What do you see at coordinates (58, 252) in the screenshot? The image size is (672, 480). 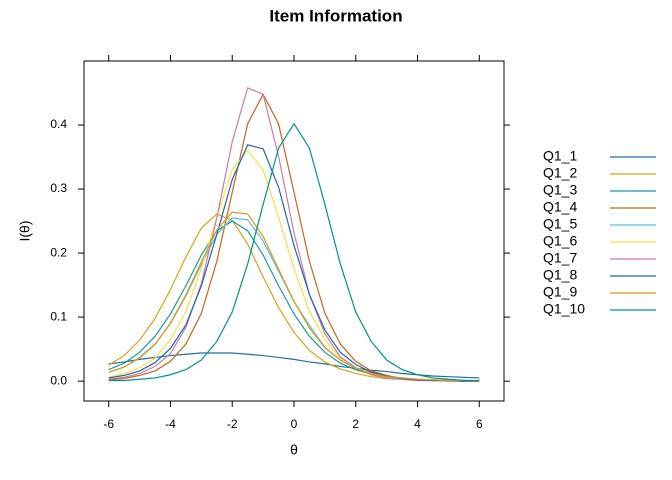 I see `y-tick-label: 0.2` at bounding box center [58, 252].